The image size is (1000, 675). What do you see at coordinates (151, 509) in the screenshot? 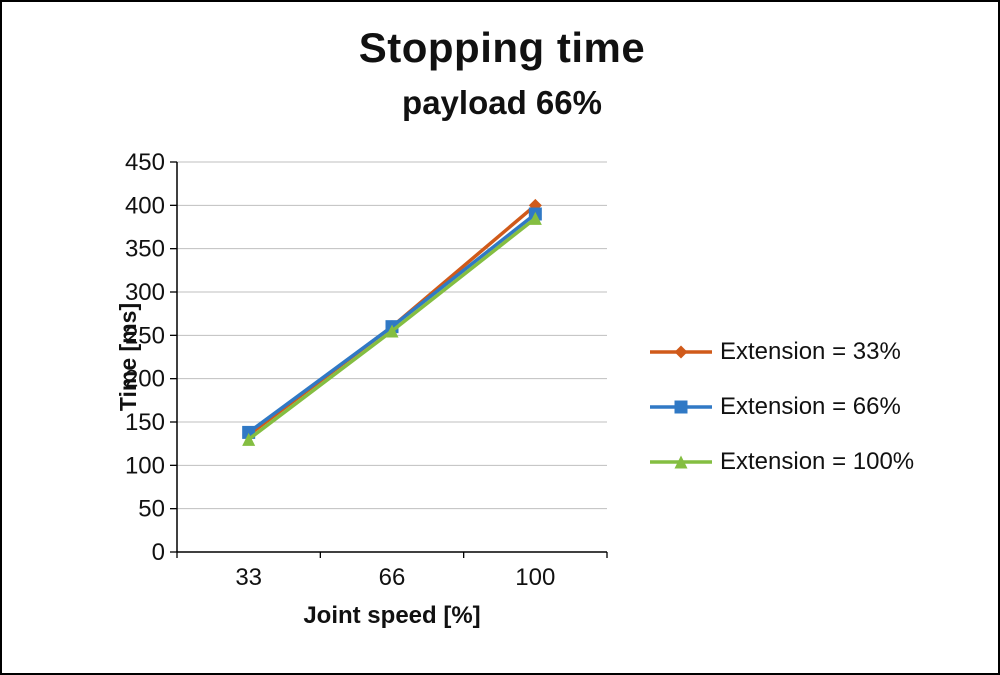
I see `y-tick-label: 50` at bounding box center [151, 509].